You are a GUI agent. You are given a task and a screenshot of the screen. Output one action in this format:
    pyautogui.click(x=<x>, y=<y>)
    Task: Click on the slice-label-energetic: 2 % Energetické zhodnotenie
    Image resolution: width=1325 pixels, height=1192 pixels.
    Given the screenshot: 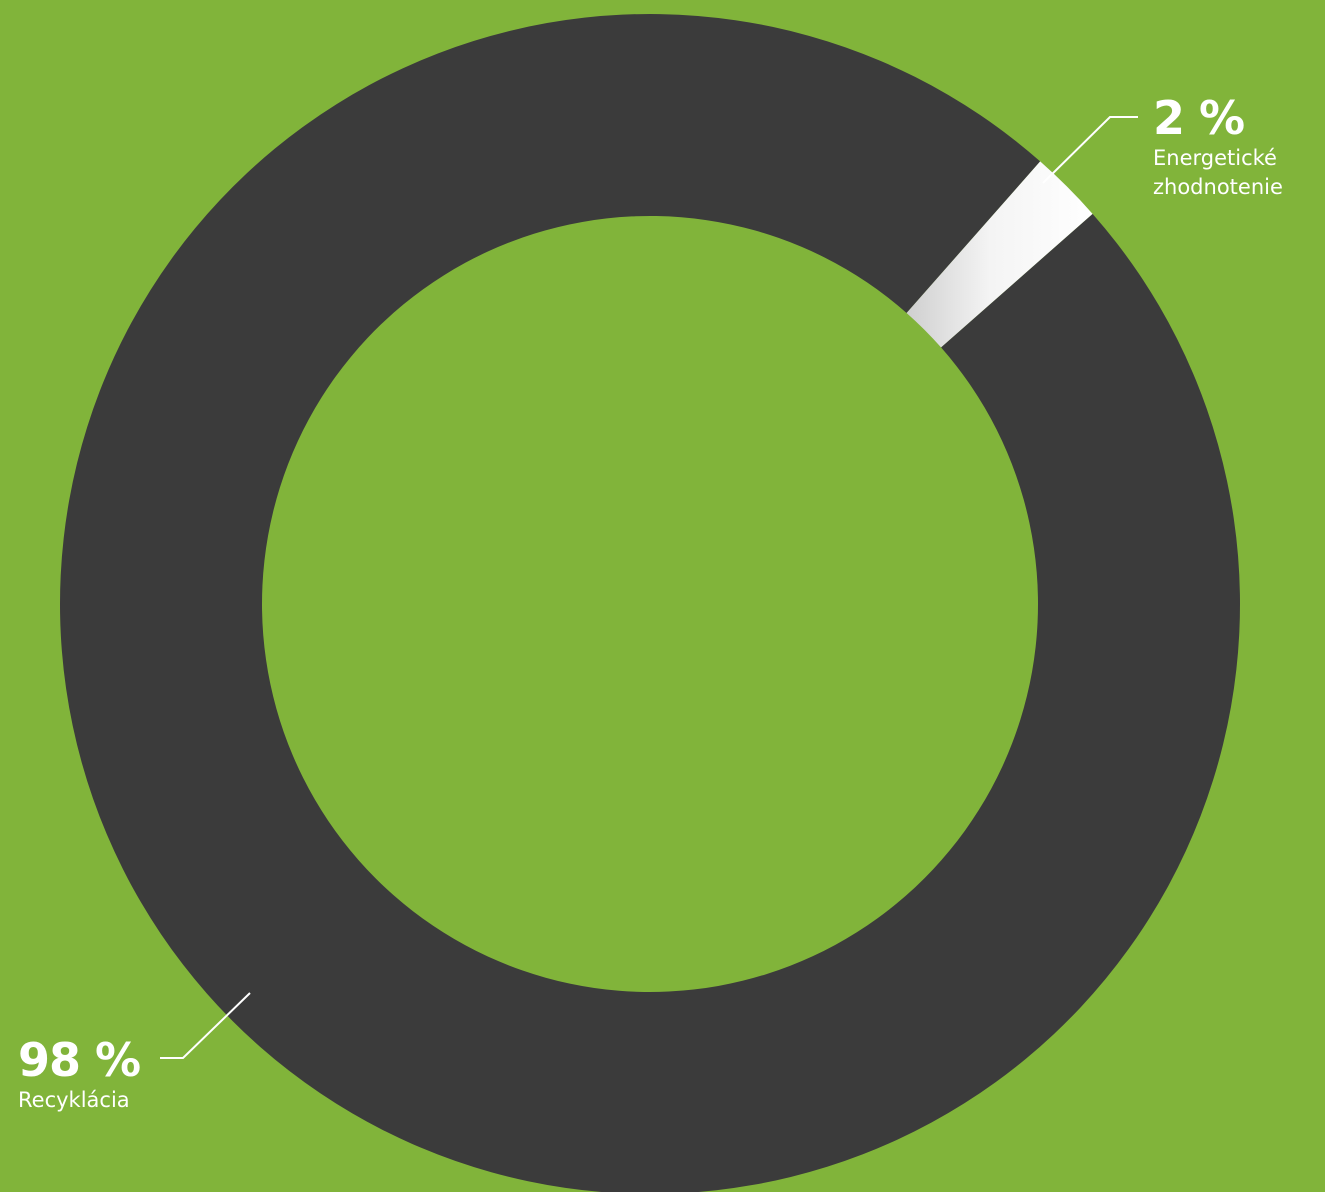 What is the action you would take?
    pyautogui.click(x=1218, y=147)
    